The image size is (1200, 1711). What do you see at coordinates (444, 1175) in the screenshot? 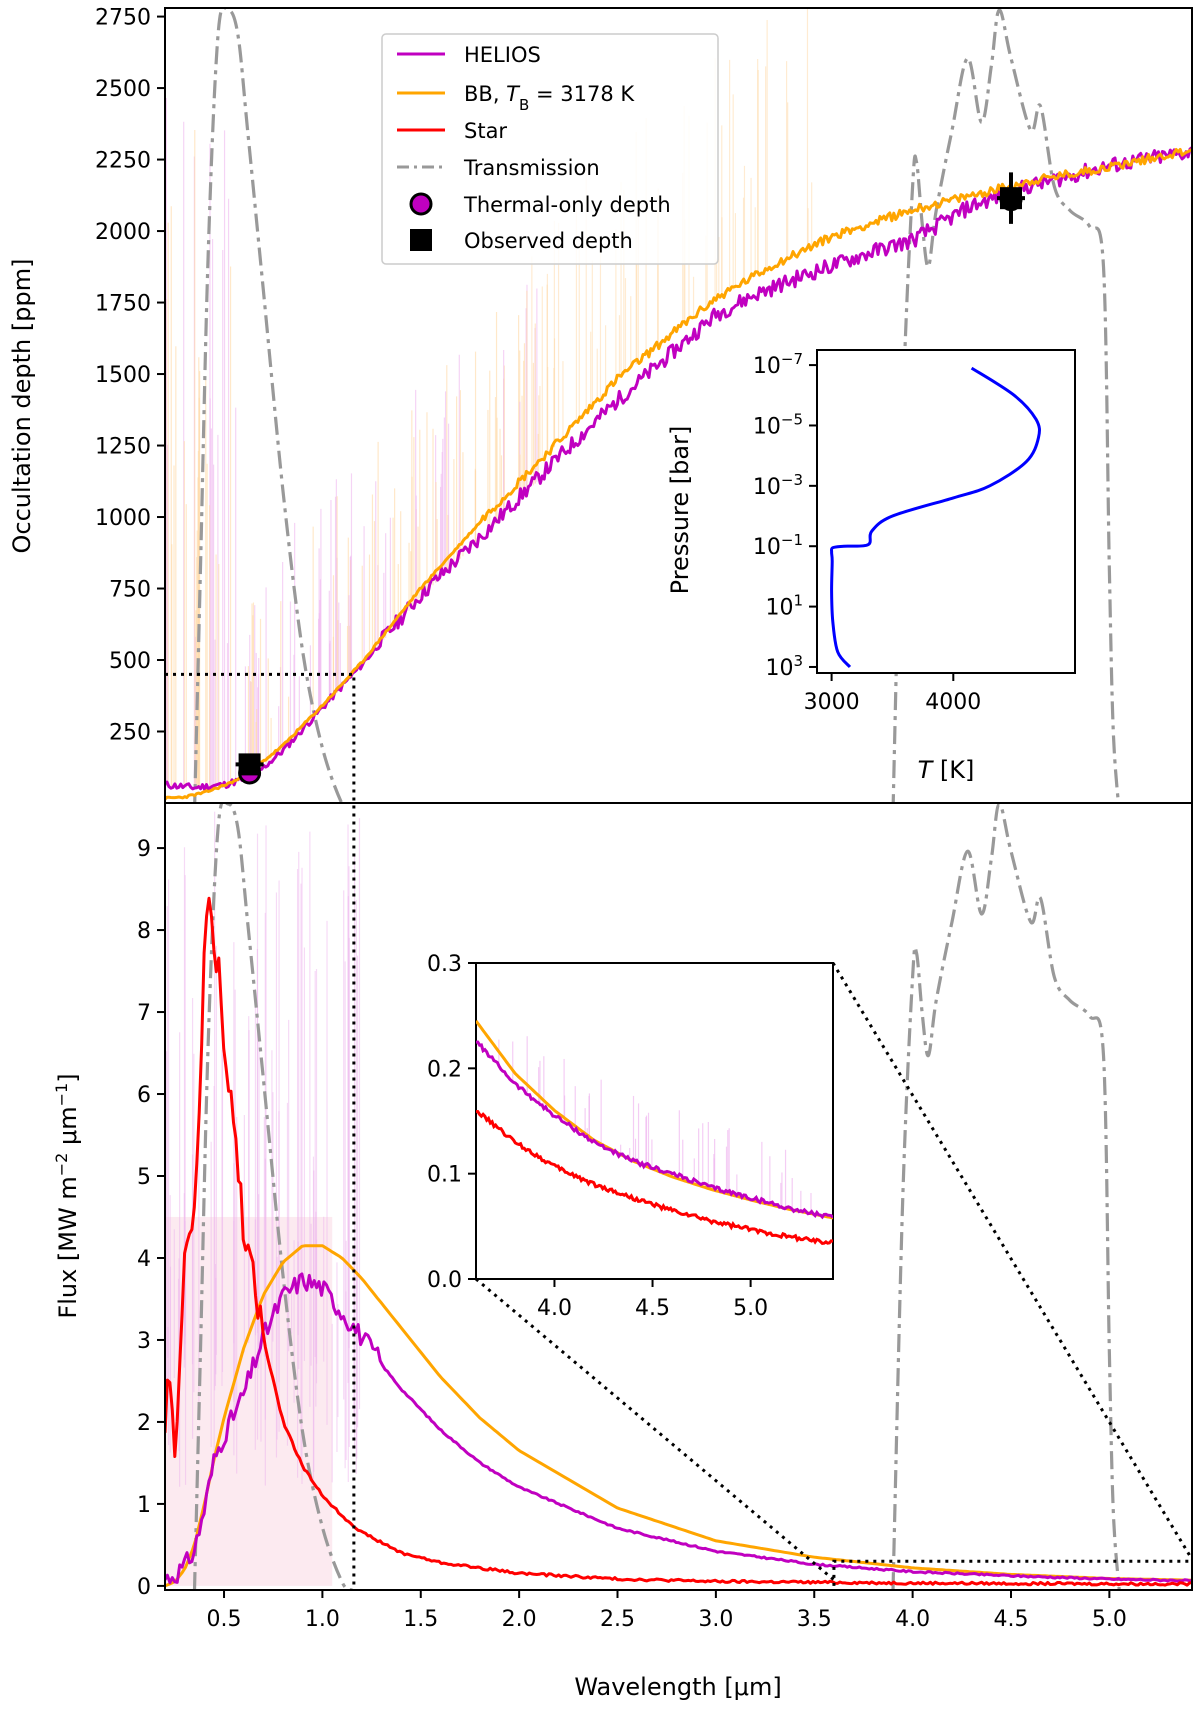
I see `inset-y-tick-label: 0.1` at bounding box center [444, 1175].